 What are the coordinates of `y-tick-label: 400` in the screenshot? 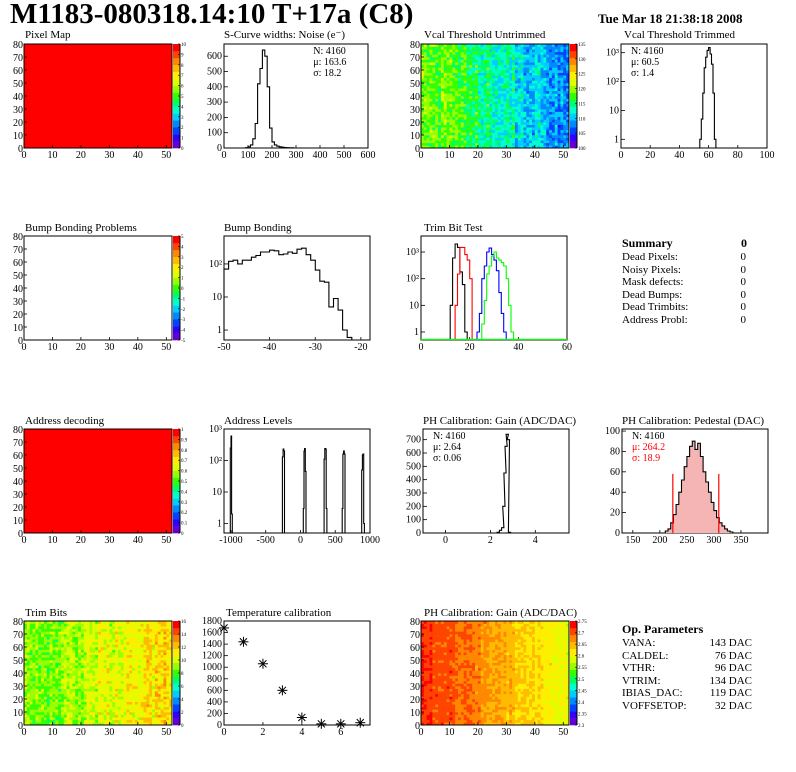 It's located at (214, 87).